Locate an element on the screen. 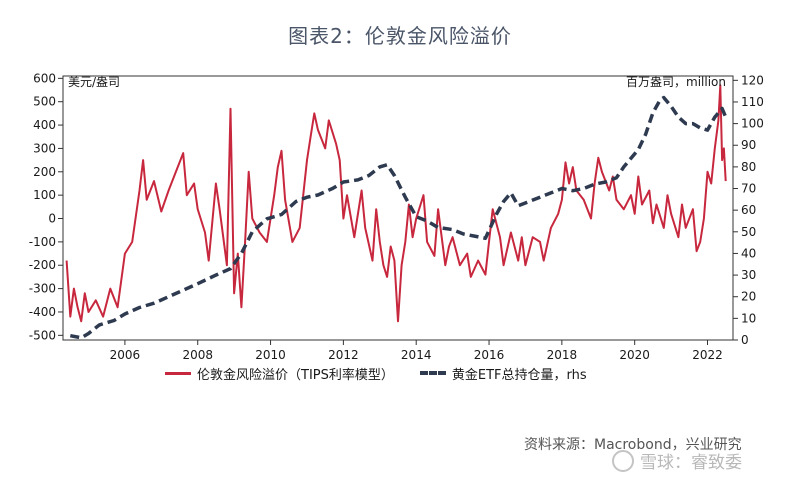 The image size is (800, 480). x-tick-label: 2008 is located at coordinates (197, 355).